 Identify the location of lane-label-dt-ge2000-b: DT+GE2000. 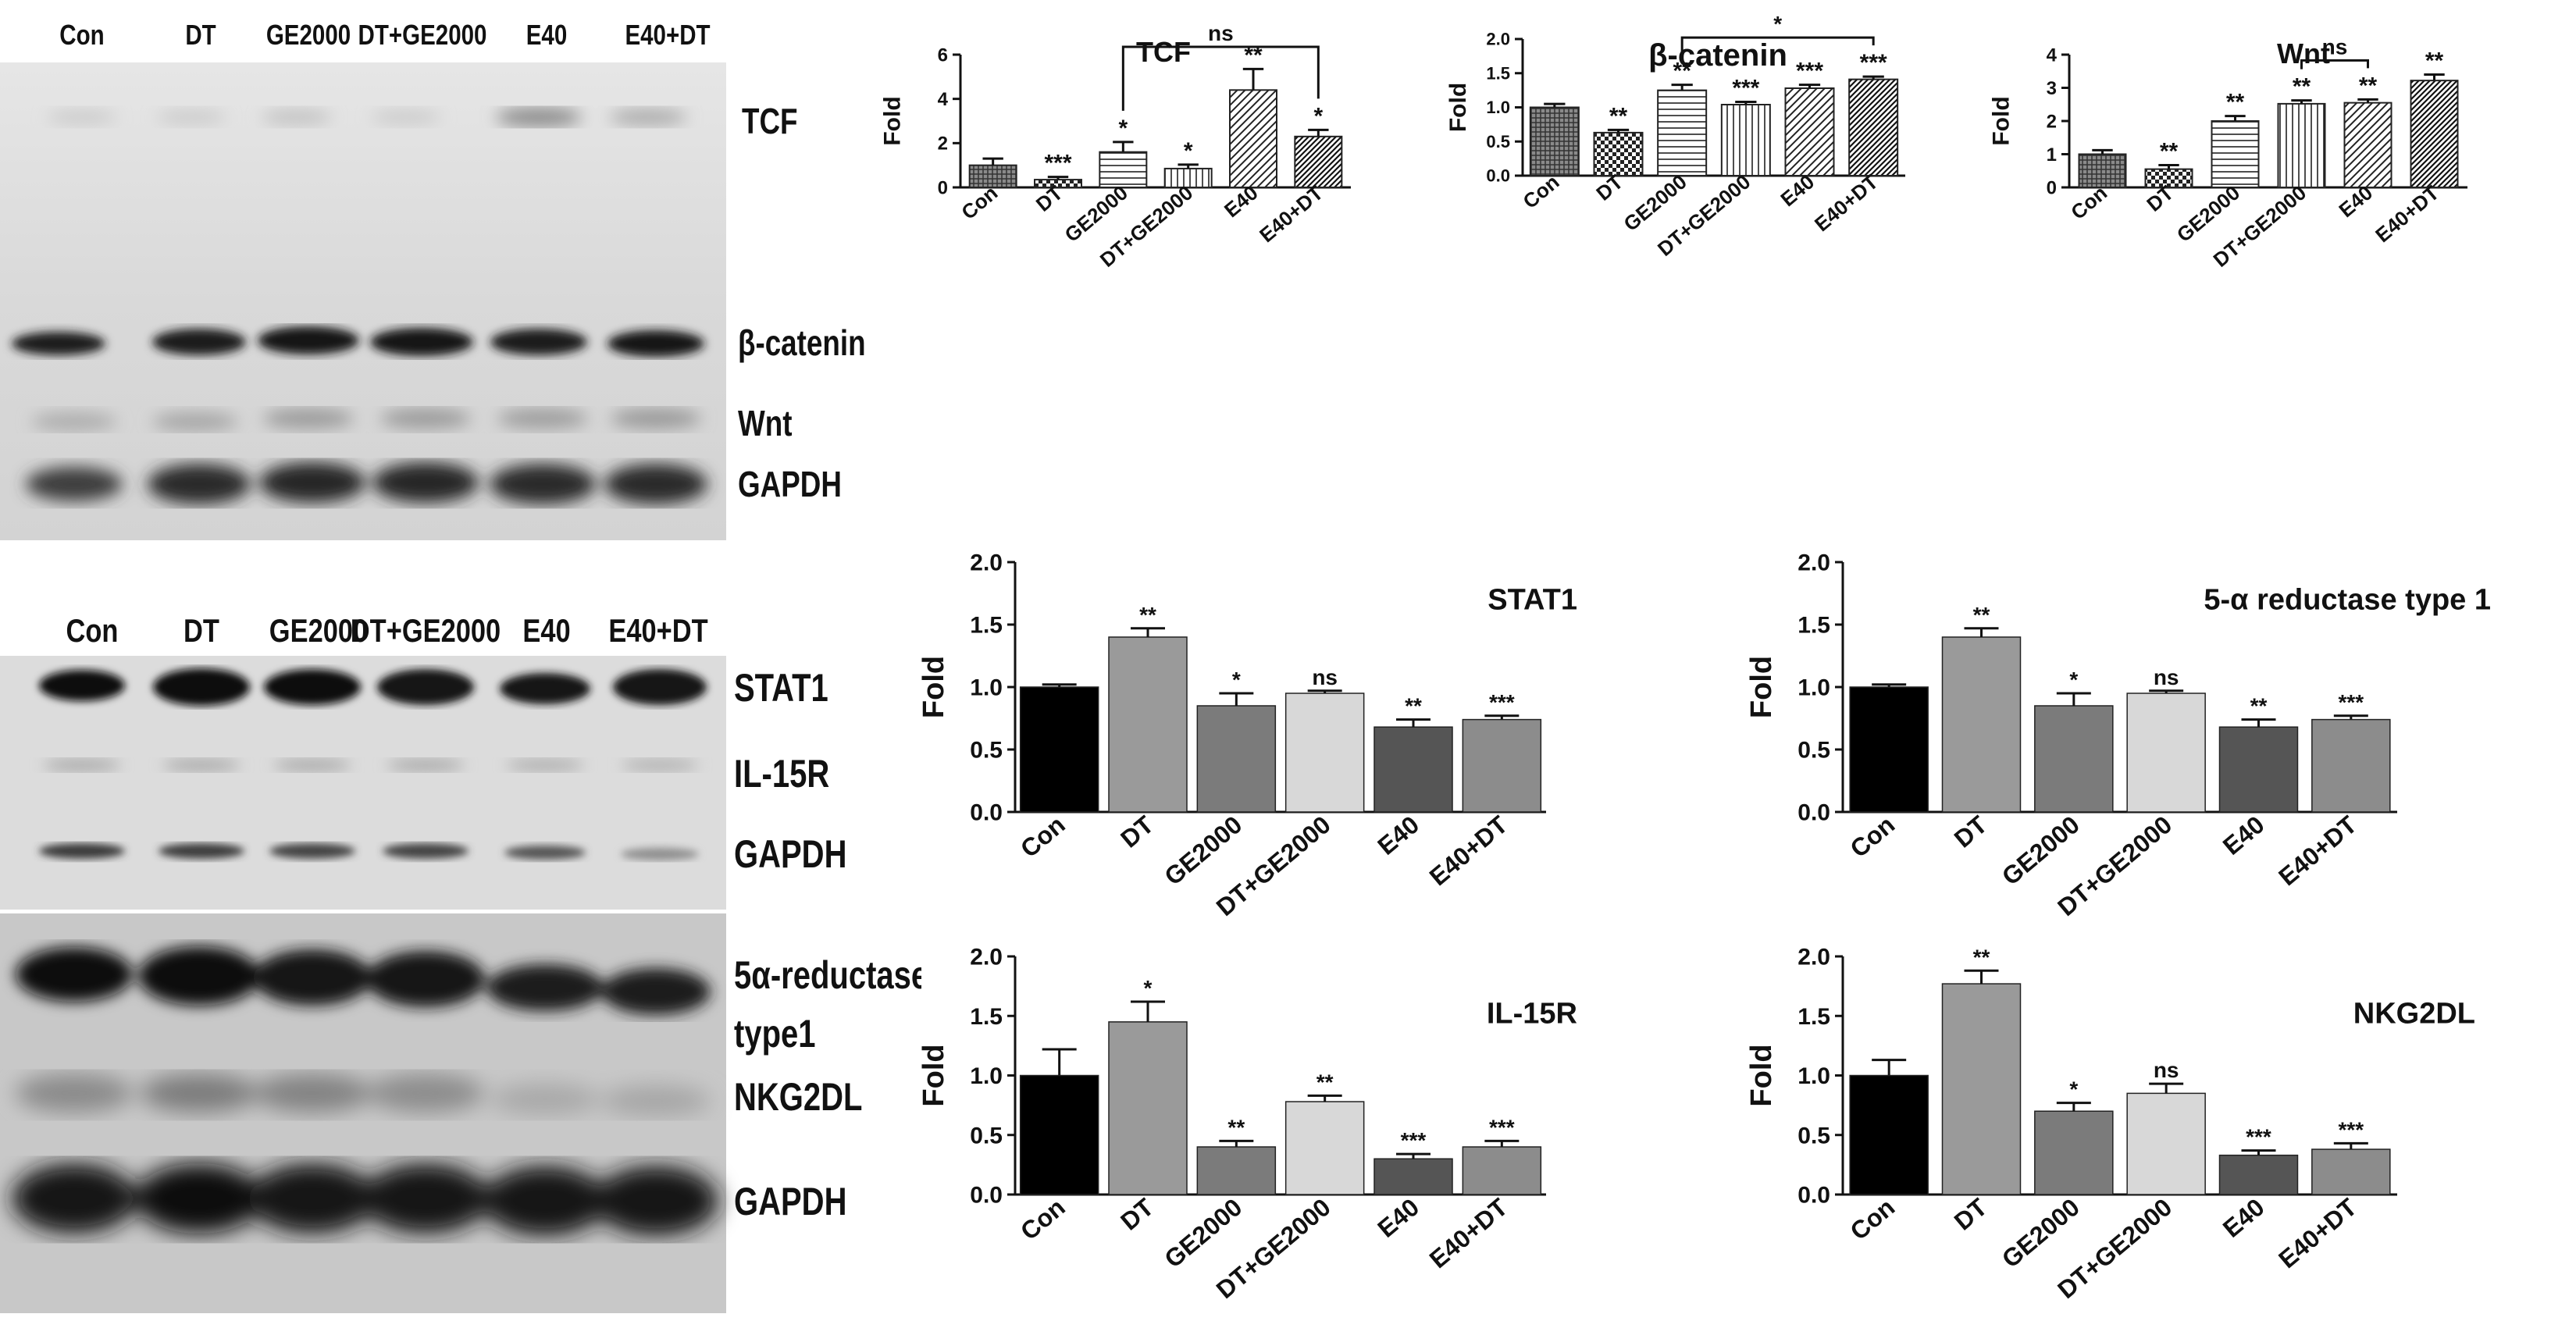
(426, 630).